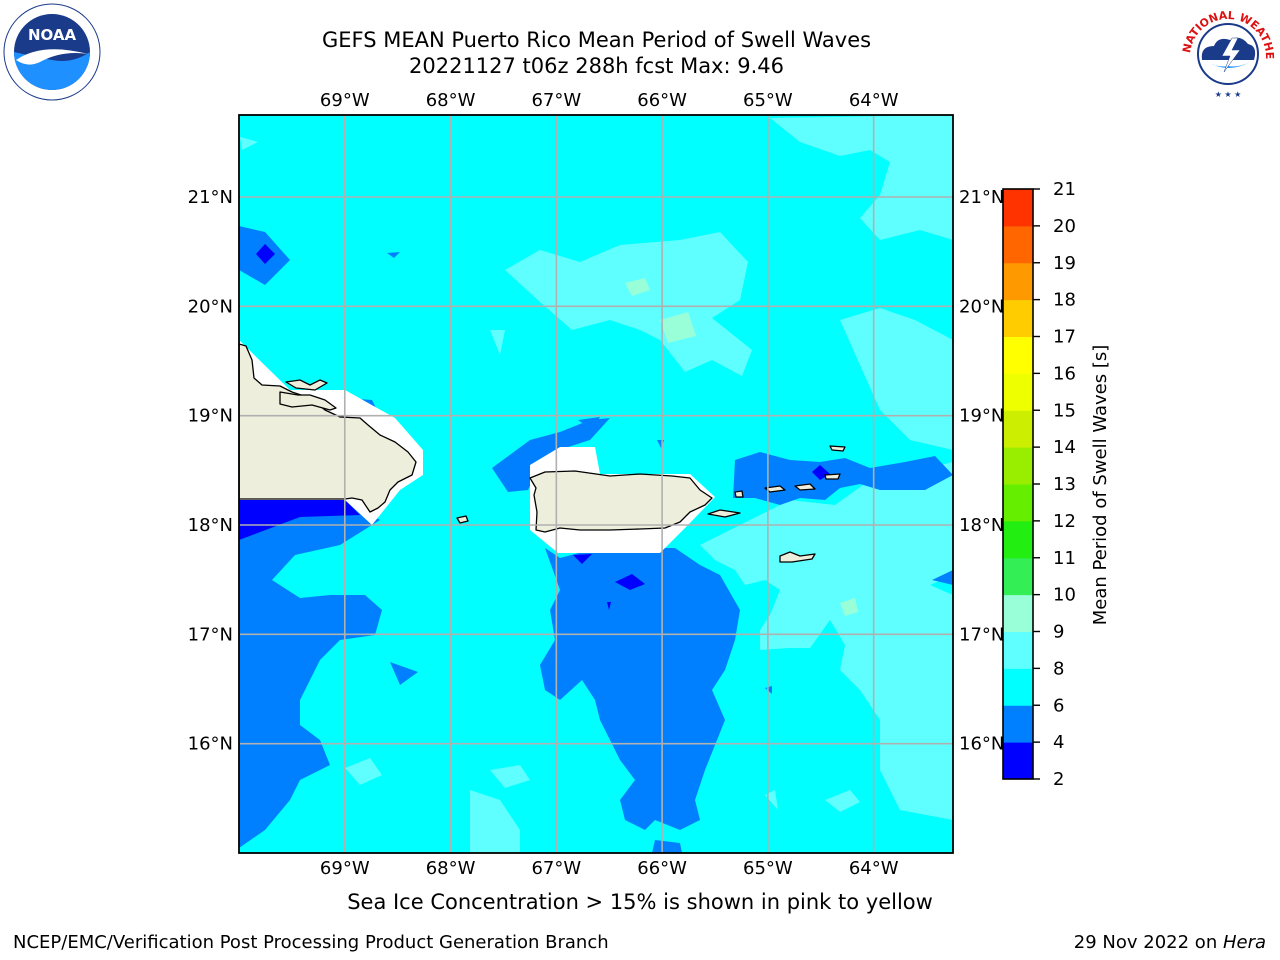 The width and height of the screenshot is (1280, 960). What do you see at coordinates (1058, 779) in the screenshot?
I see `colorbar-tick-label: 2` at bounding box center [1058, 779].